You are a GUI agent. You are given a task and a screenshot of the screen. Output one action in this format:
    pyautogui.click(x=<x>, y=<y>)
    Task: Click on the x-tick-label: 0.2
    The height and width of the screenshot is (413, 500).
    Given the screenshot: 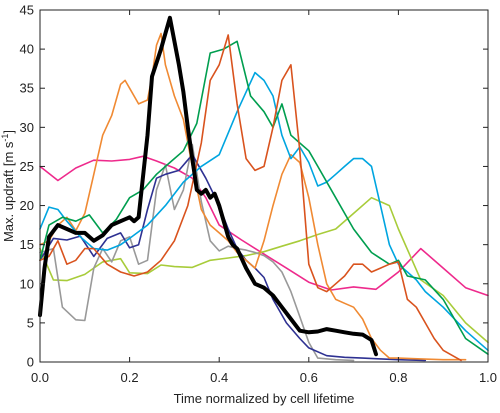 What is the action you would take?
    pyautogui.click(x=130, y=377)
    